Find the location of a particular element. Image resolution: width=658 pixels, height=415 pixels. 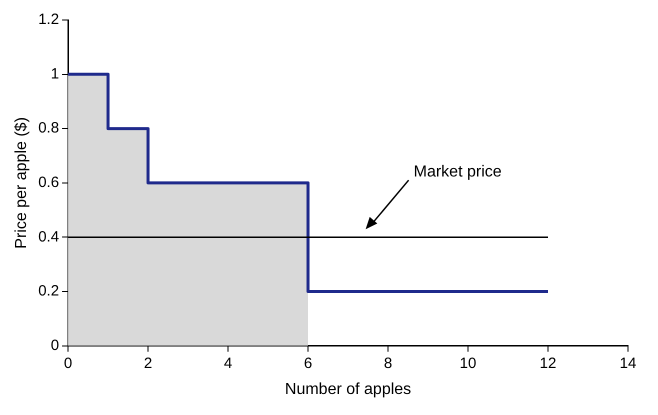

x-tick-label: 8 is located at coordinates (388, 363).